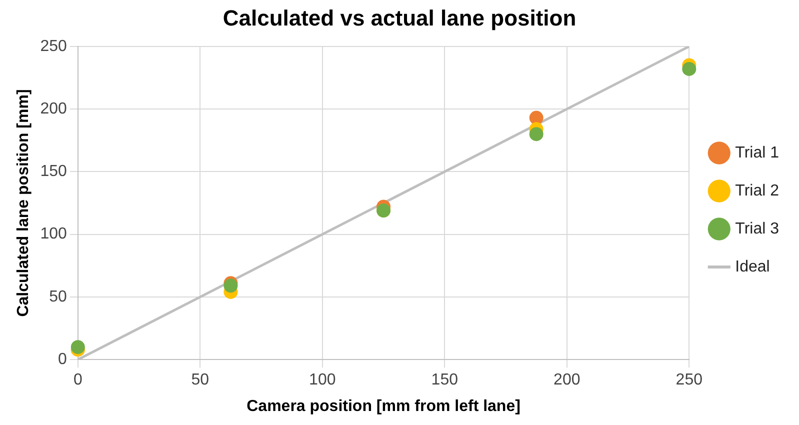 This screenshot has height=425, width=799. I want to click on x-tick-label: 50, so click(200, 380).